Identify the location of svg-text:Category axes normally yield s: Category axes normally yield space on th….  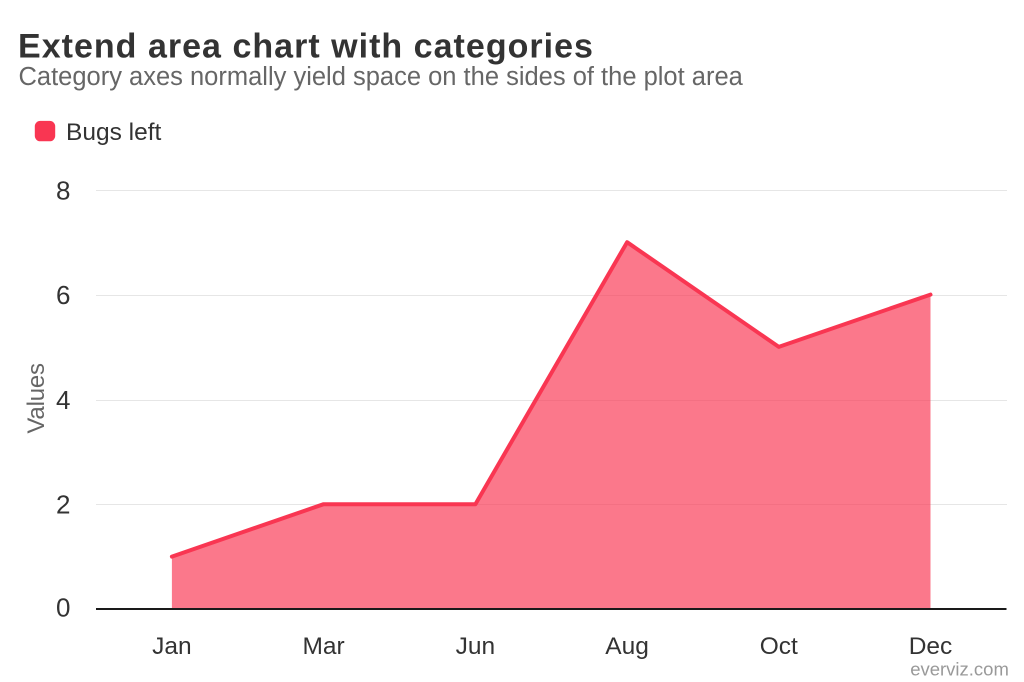
(381, 77).